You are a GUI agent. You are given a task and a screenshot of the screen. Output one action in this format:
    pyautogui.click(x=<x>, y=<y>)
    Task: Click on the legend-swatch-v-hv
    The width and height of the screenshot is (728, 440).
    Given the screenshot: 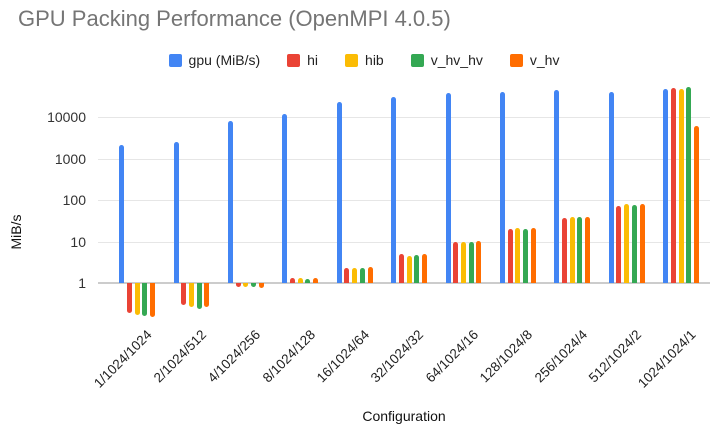 What is the action you would take?
    pyautogui.click(x=516, y=60)
    